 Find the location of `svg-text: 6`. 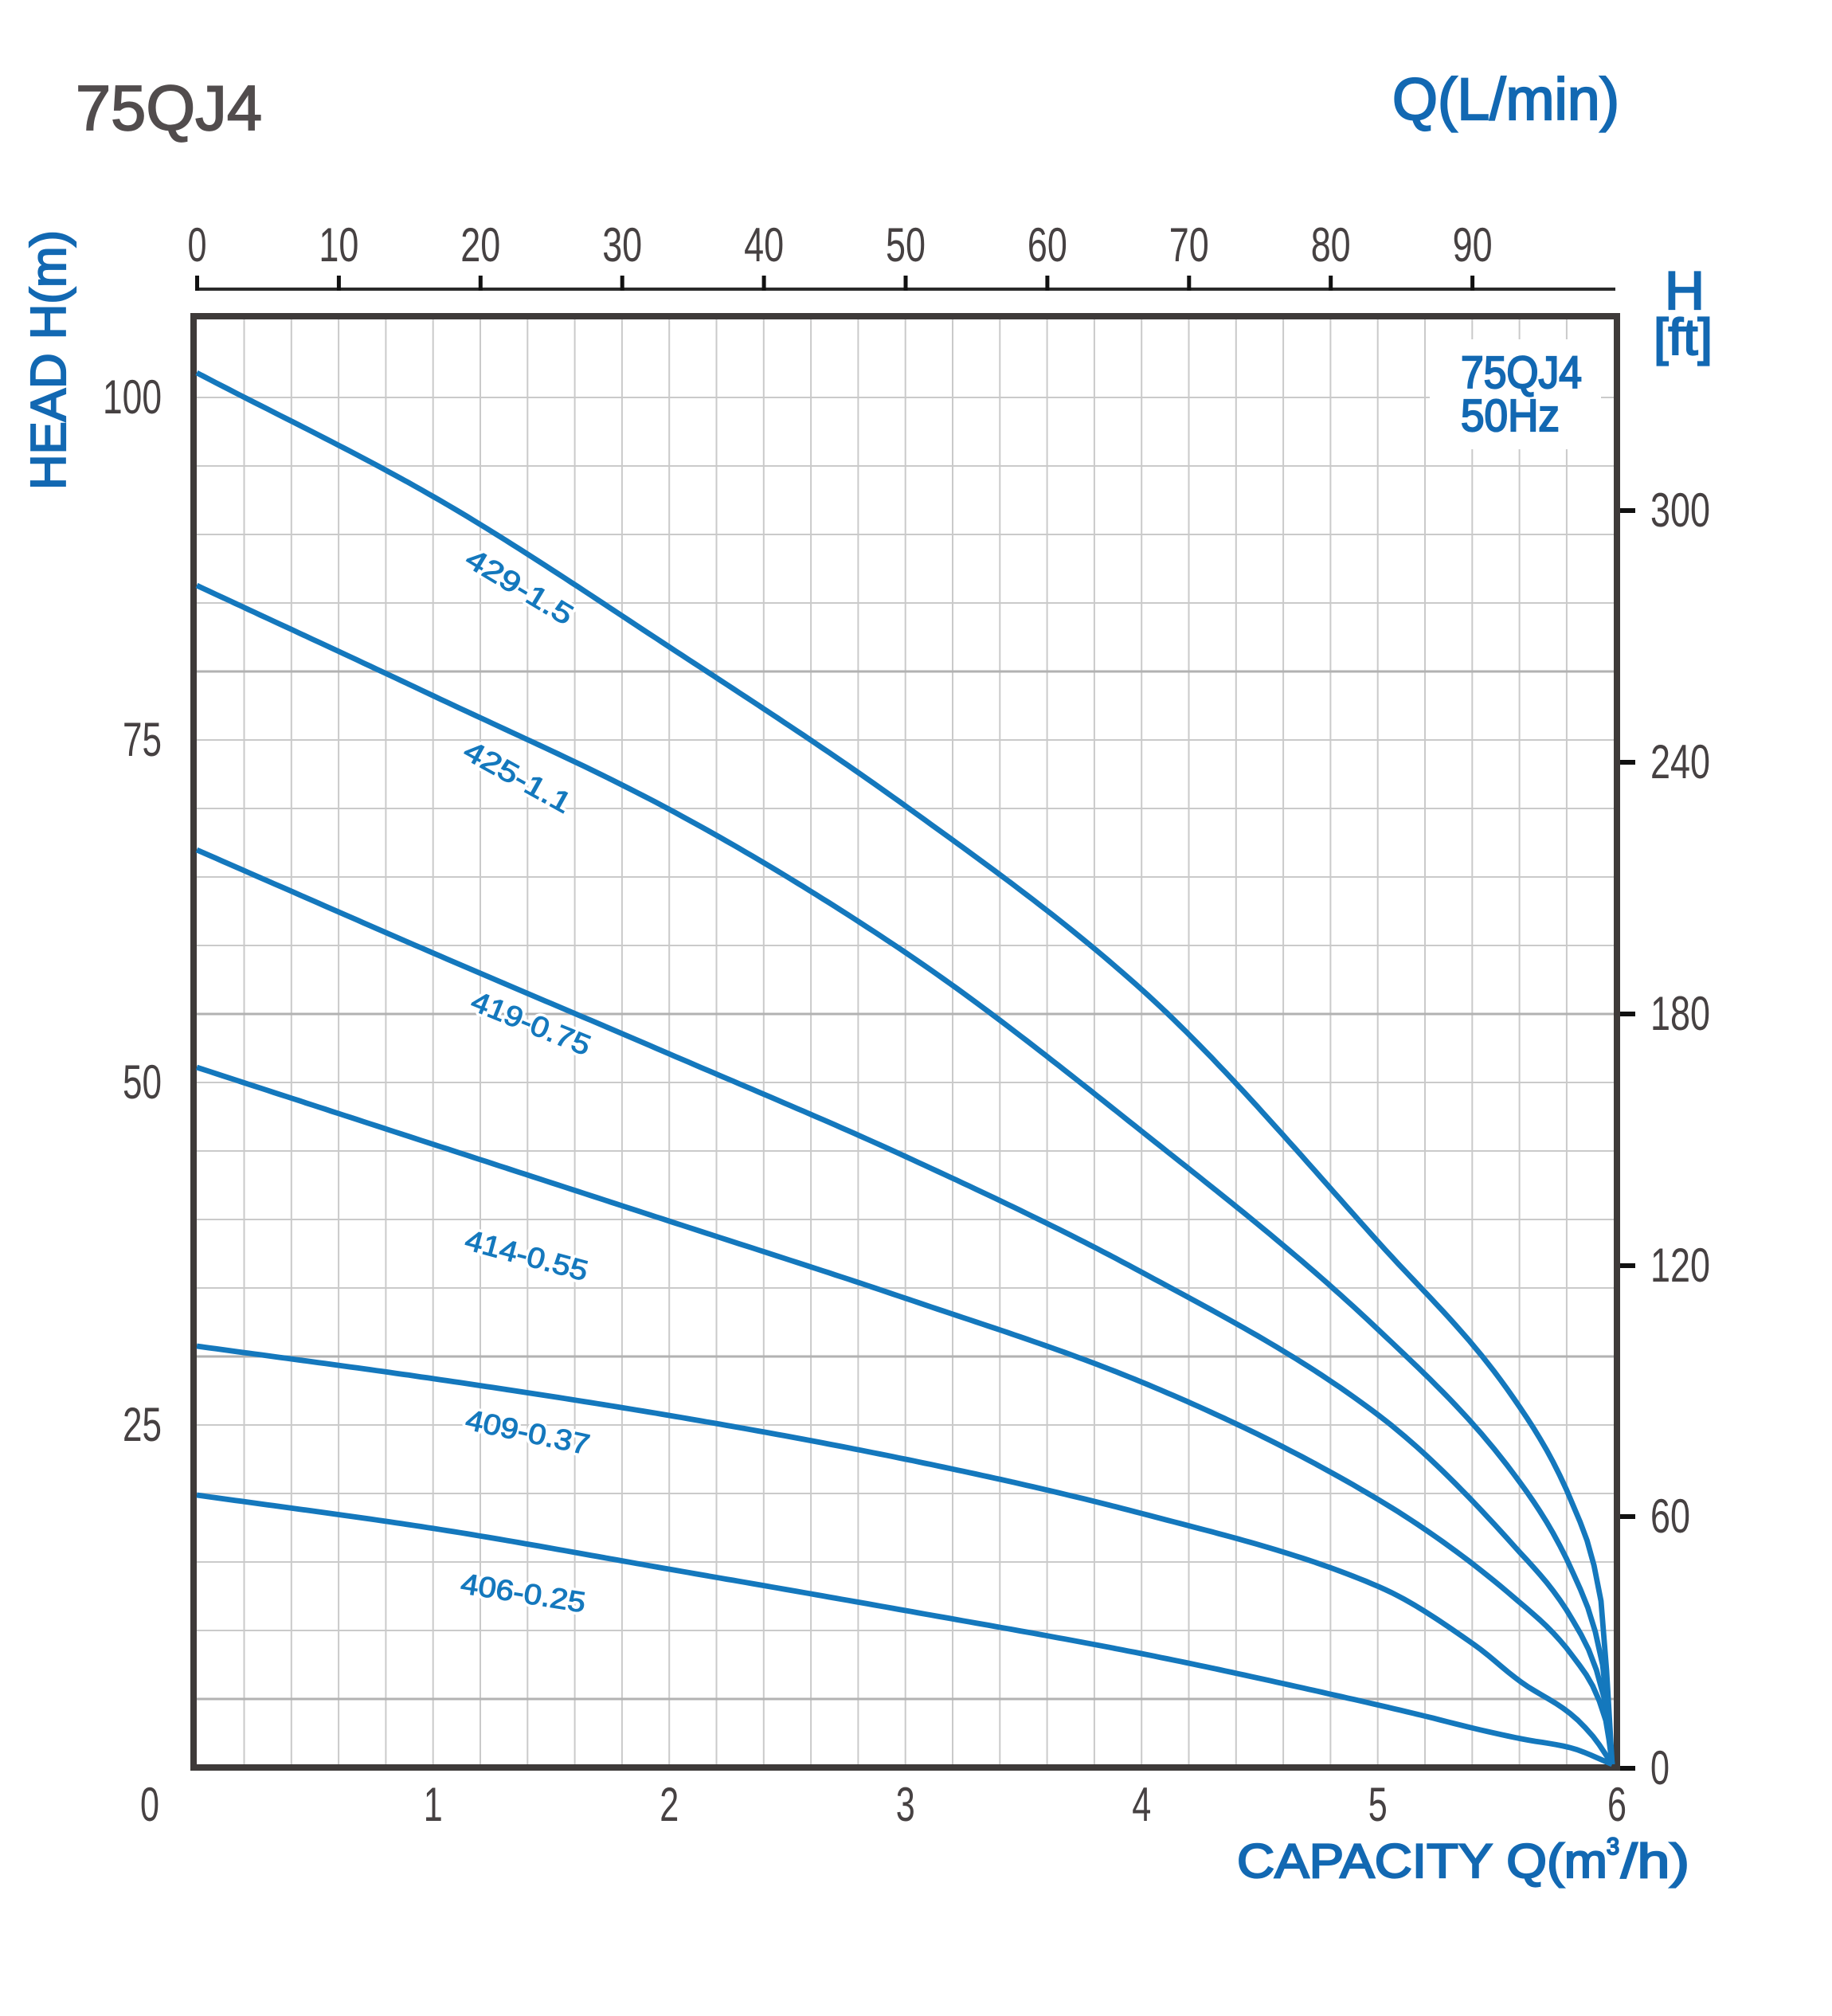

svg-text: 6 is located at coordinates (1617, 1805).